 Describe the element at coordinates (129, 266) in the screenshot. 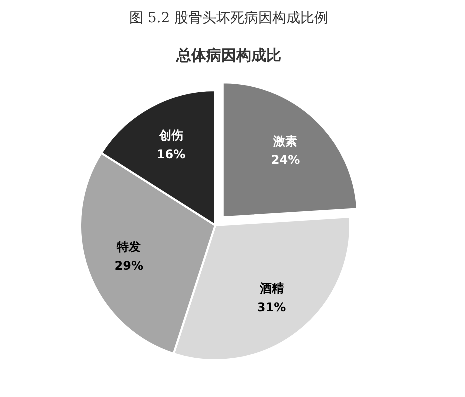

I see `data-label: 29%` at that location.